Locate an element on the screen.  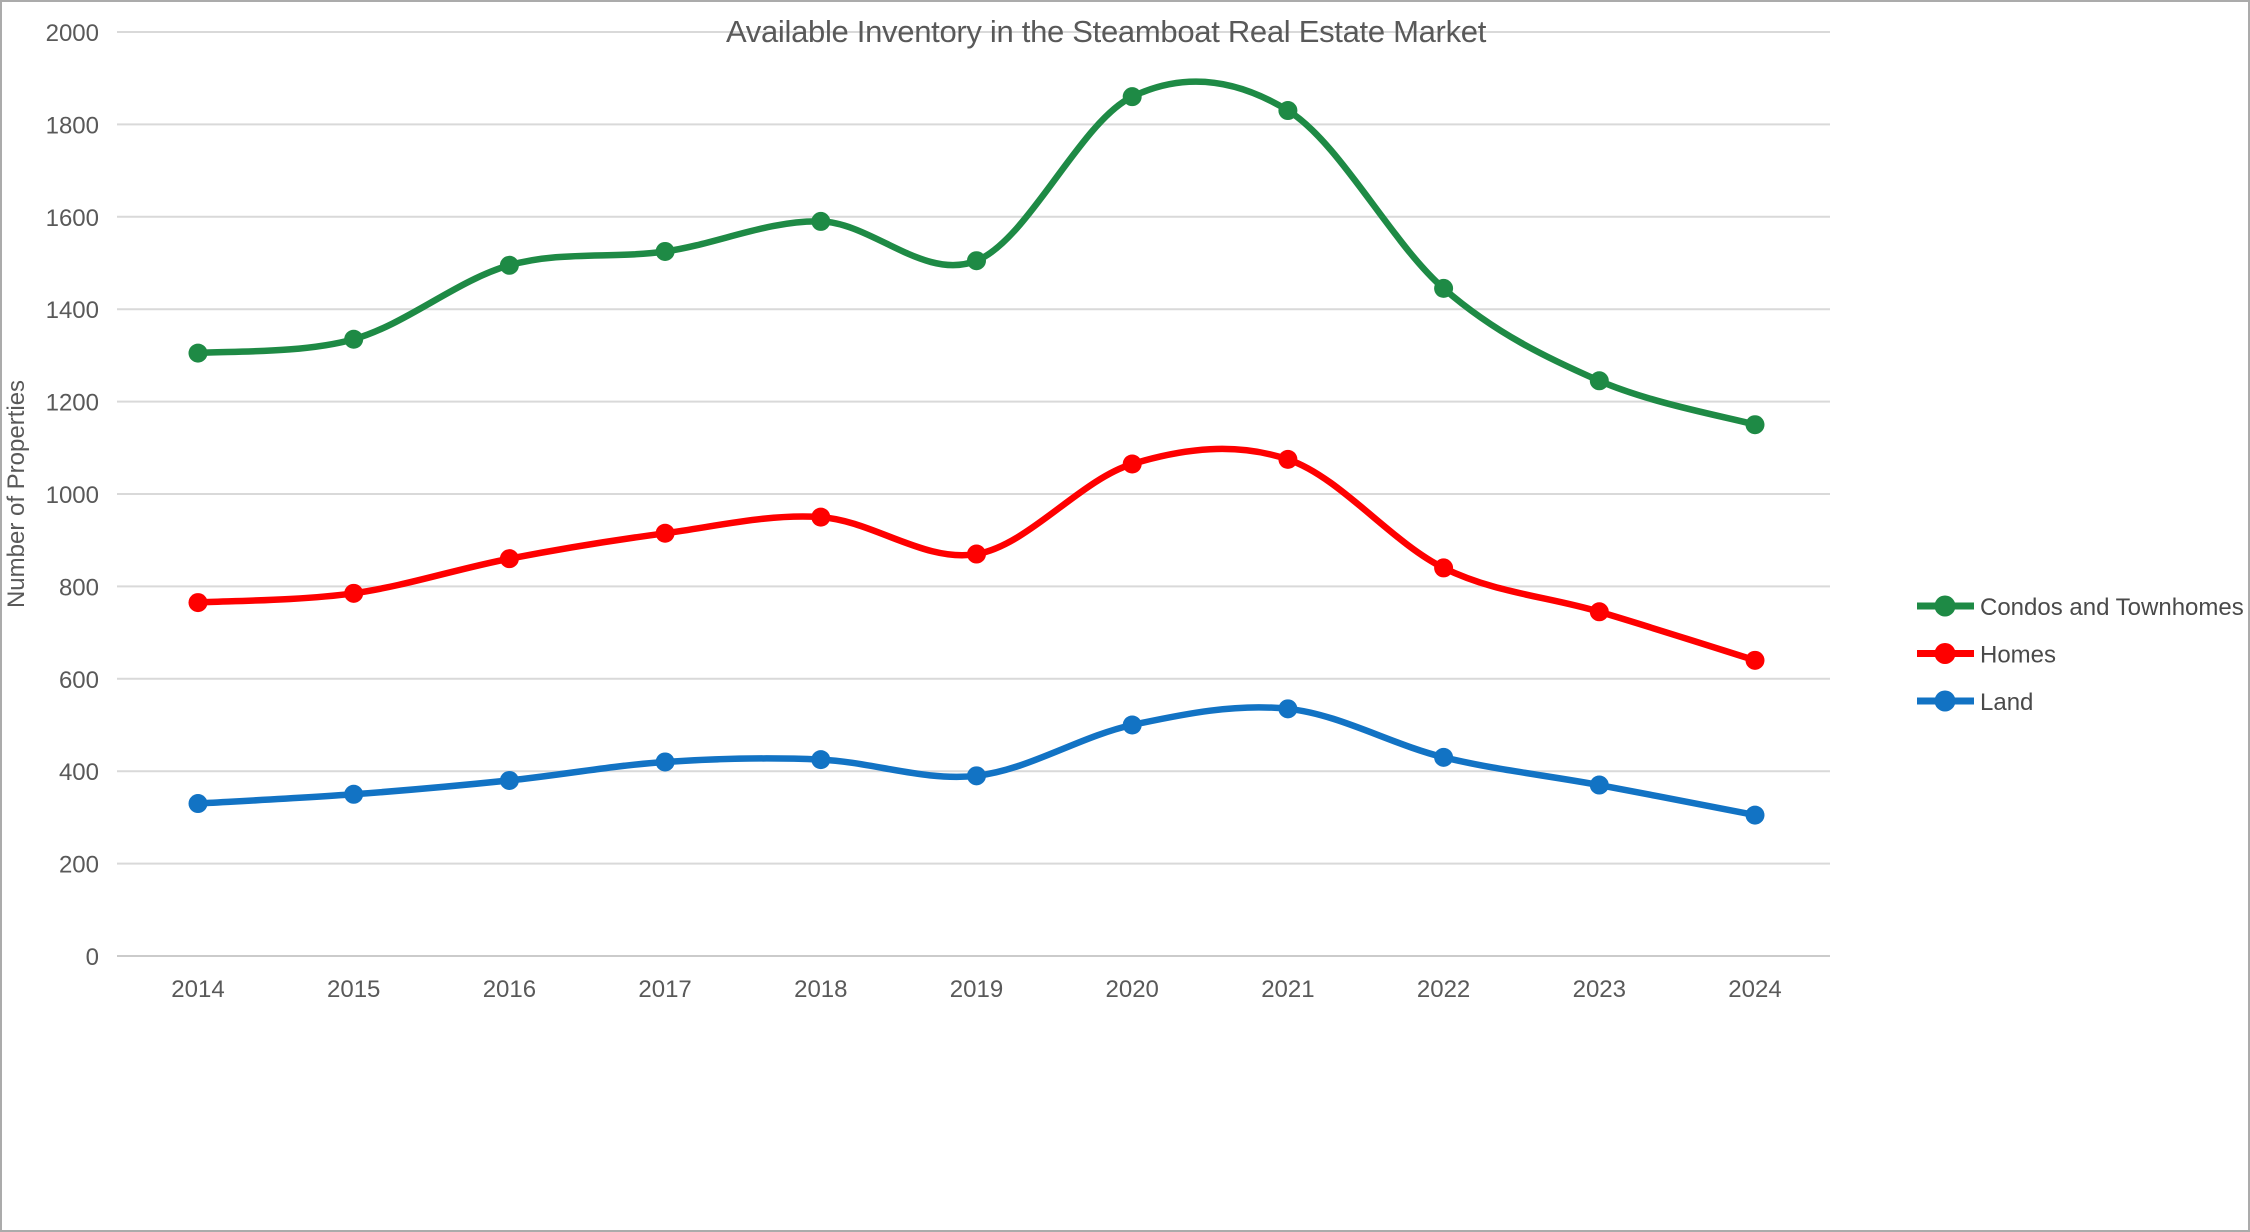
legend-item-condos-and-townhomes: Condos and Townhomes is located at coordinates (2080, 607).